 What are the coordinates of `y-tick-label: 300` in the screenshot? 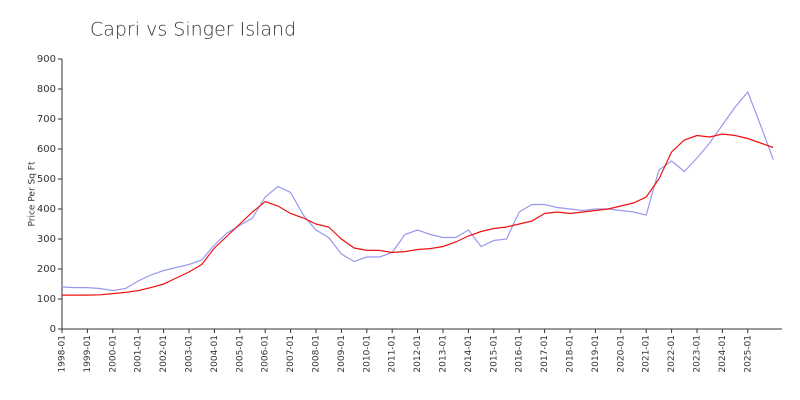 It's located at (46, 239).